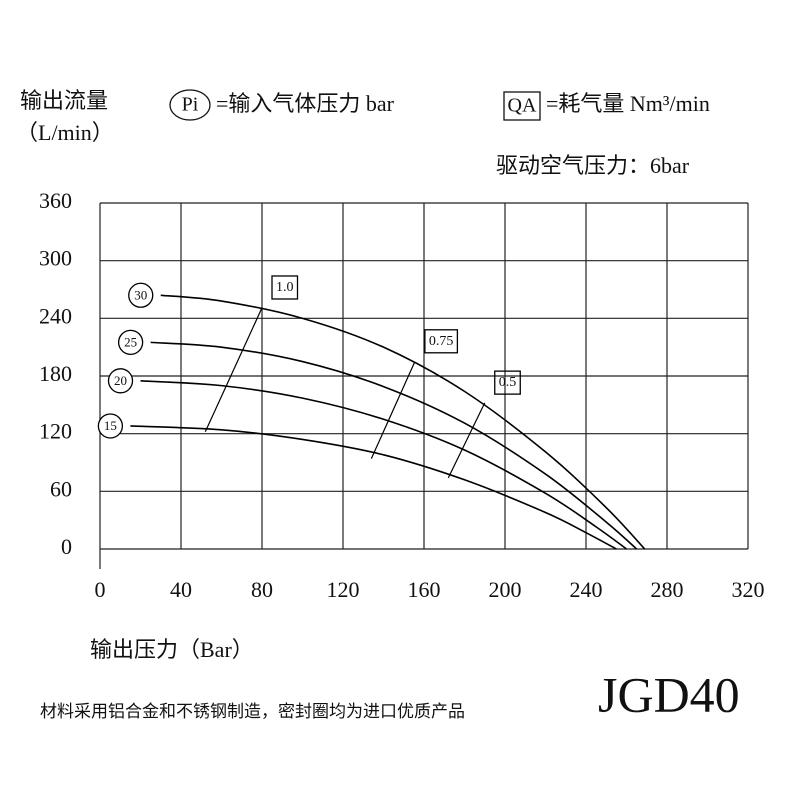  I want to click on x-tick-label: 120, so click(343, 589).